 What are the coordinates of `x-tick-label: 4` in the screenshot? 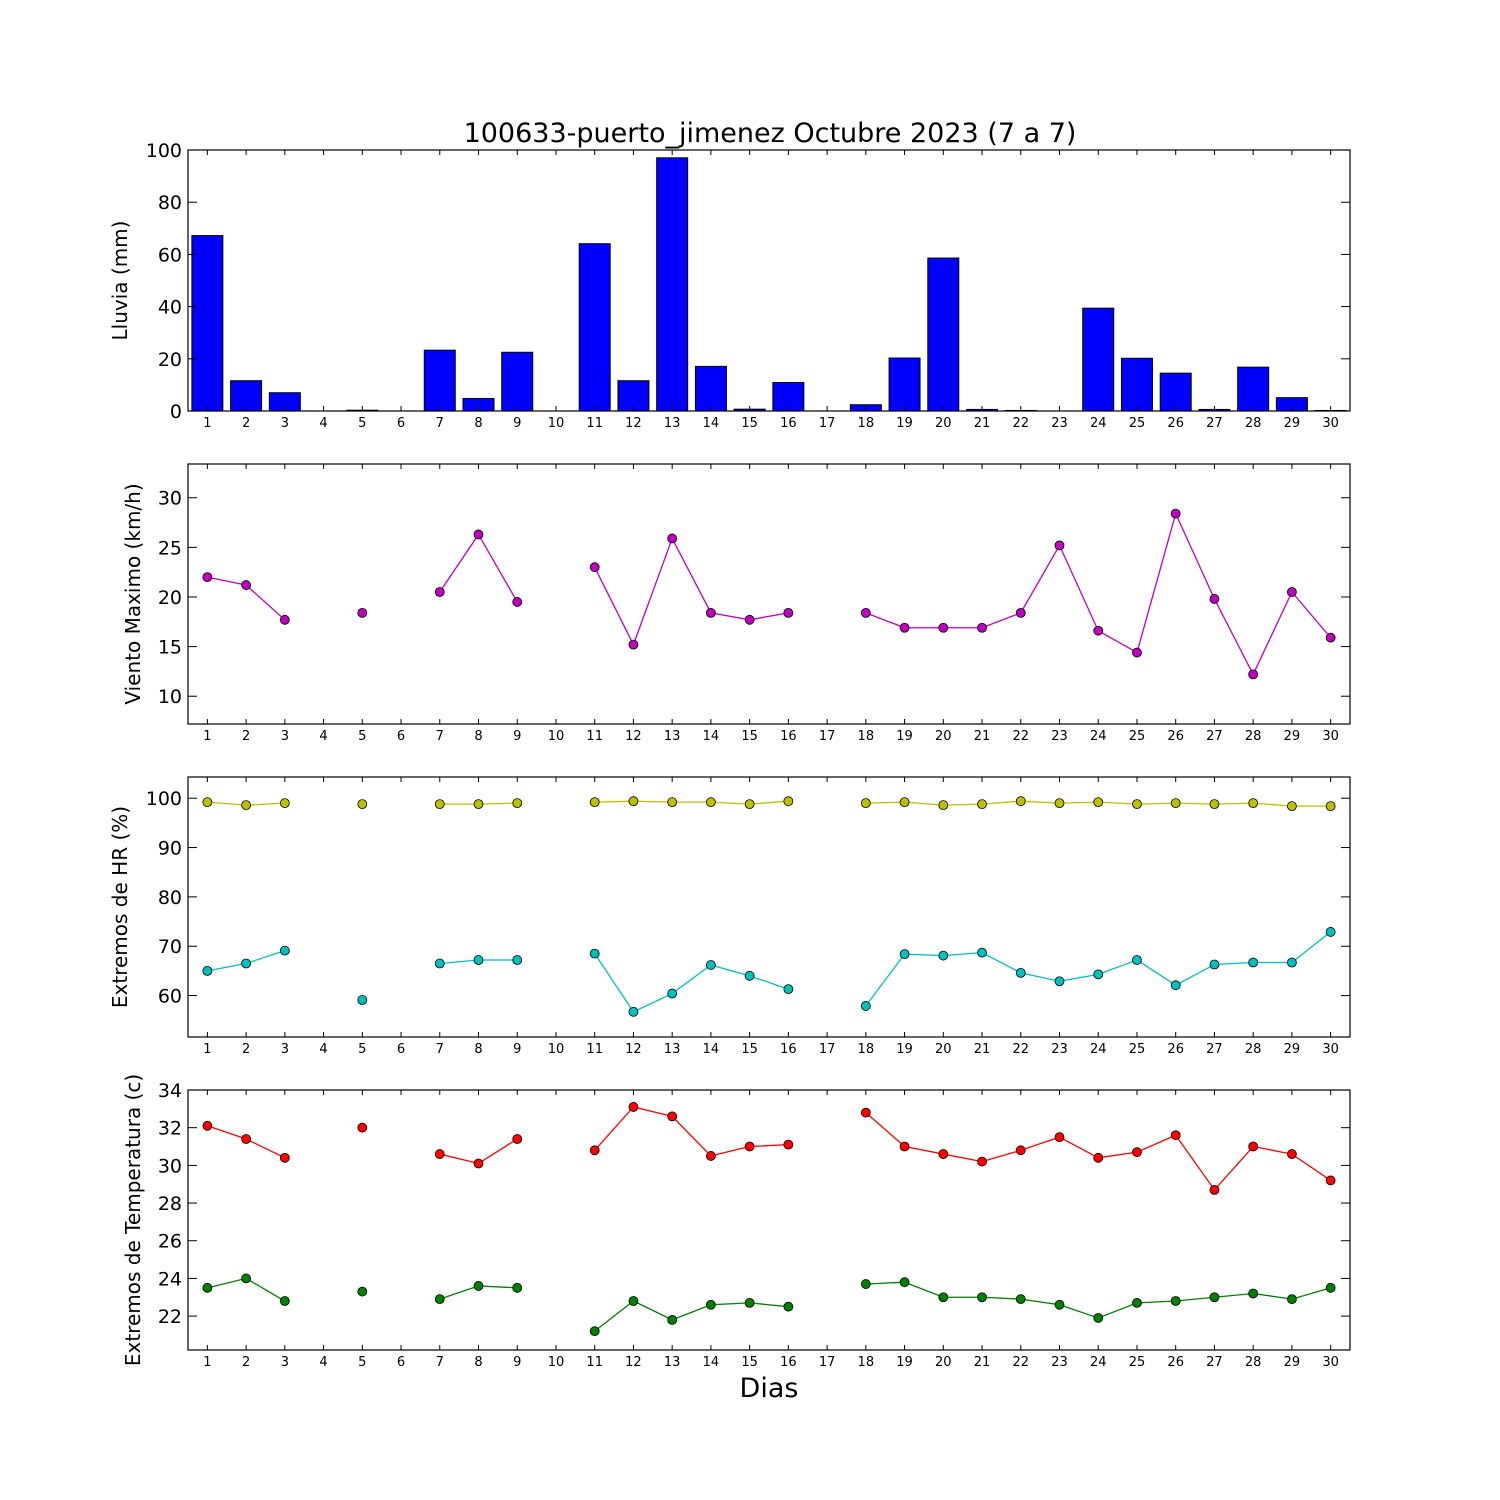 It's located at (323, 736).